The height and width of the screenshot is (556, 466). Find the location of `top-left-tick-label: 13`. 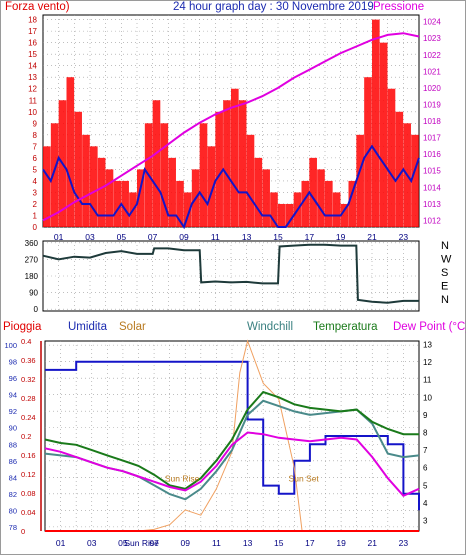

top-left-tick-label: 13 is located at coordinates (32, 77).